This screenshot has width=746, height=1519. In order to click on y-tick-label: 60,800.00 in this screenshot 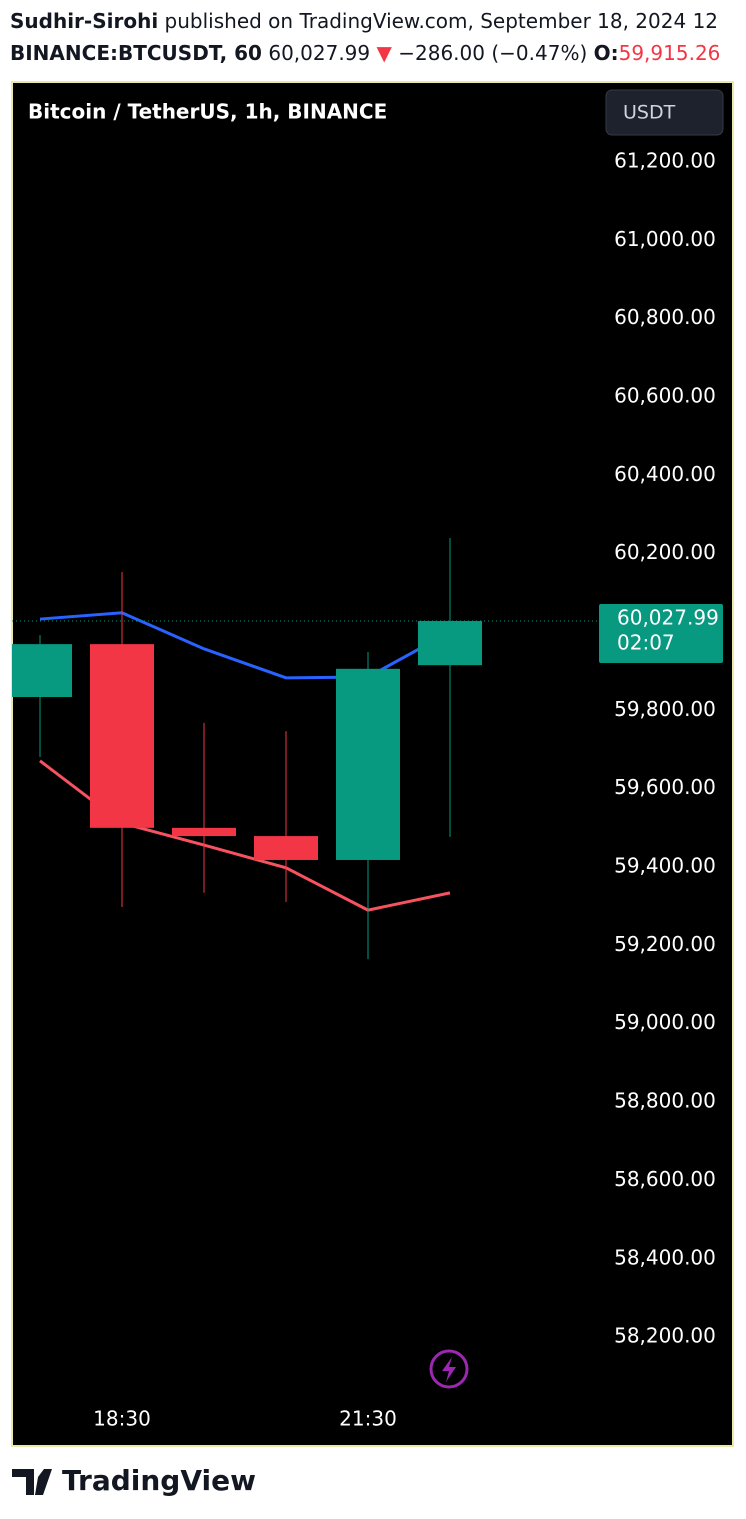, I will do `click(665, 317)`.